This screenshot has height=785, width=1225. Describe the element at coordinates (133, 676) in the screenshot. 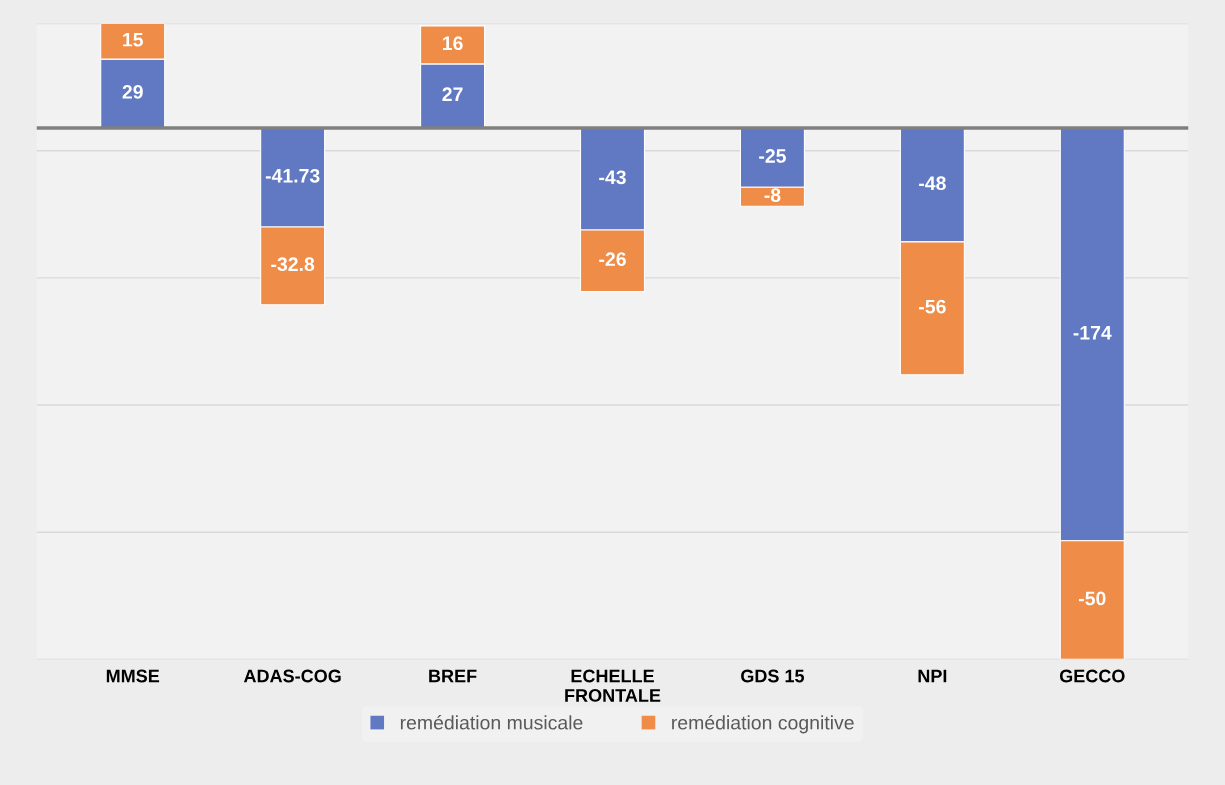

I see `x-tick-label: MMSE` at that location.